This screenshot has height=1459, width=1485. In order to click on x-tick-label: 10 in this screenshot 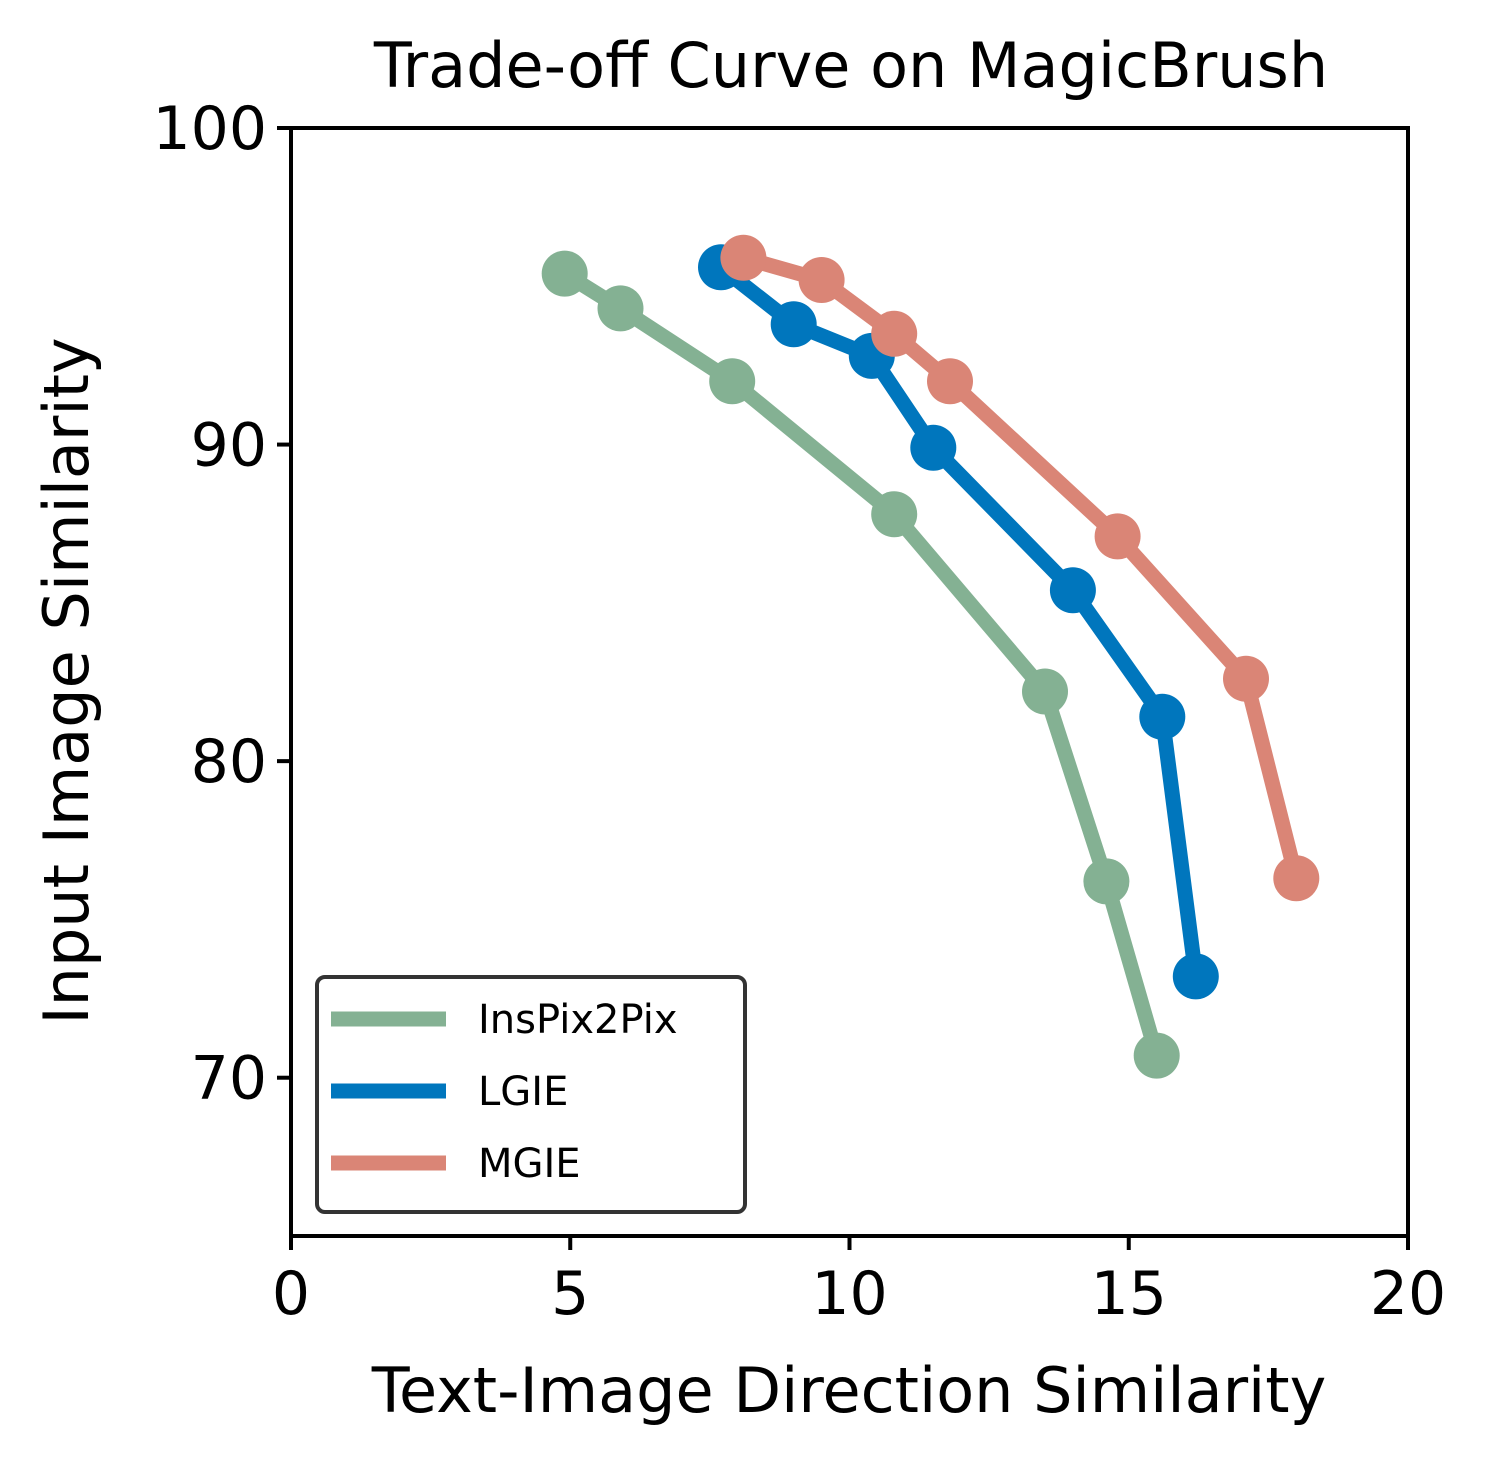, I will do `click(849, 1294)`.